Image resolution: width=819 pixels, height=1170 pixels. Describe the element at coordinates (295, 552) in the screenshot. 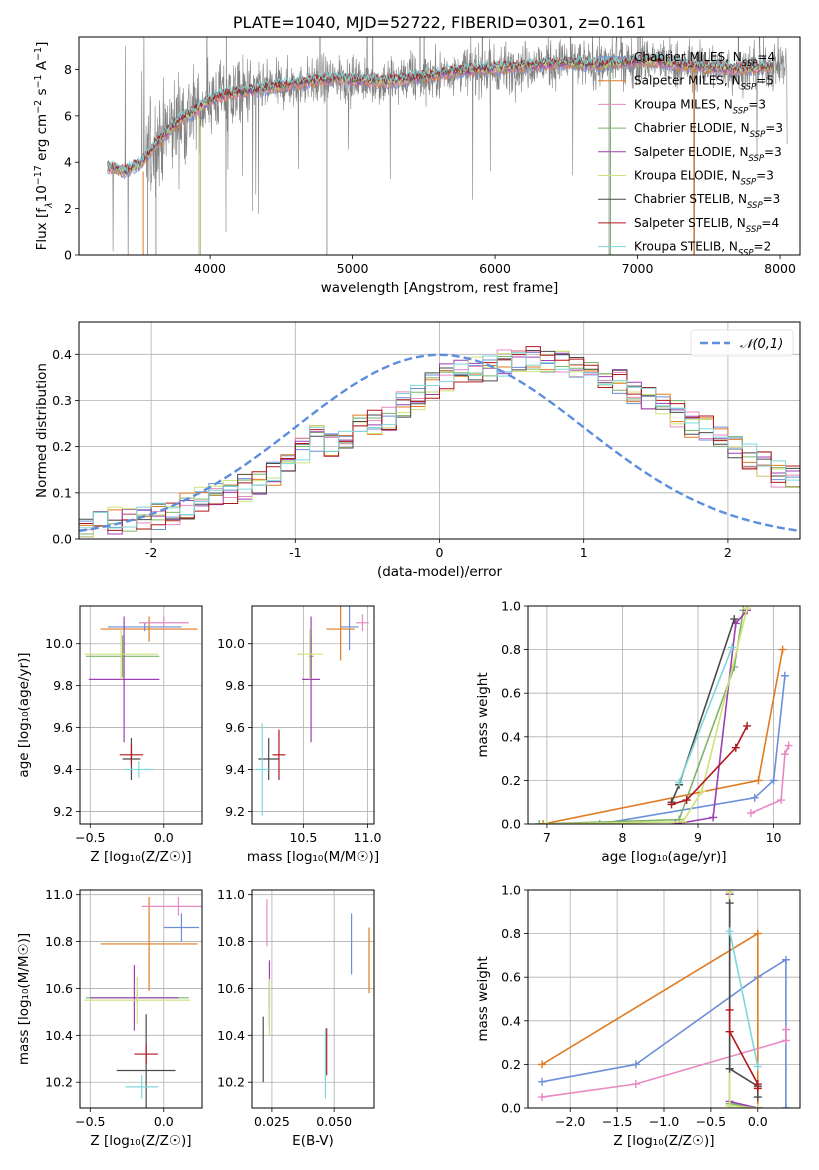

I see `x-tick-label: -1` at that location.